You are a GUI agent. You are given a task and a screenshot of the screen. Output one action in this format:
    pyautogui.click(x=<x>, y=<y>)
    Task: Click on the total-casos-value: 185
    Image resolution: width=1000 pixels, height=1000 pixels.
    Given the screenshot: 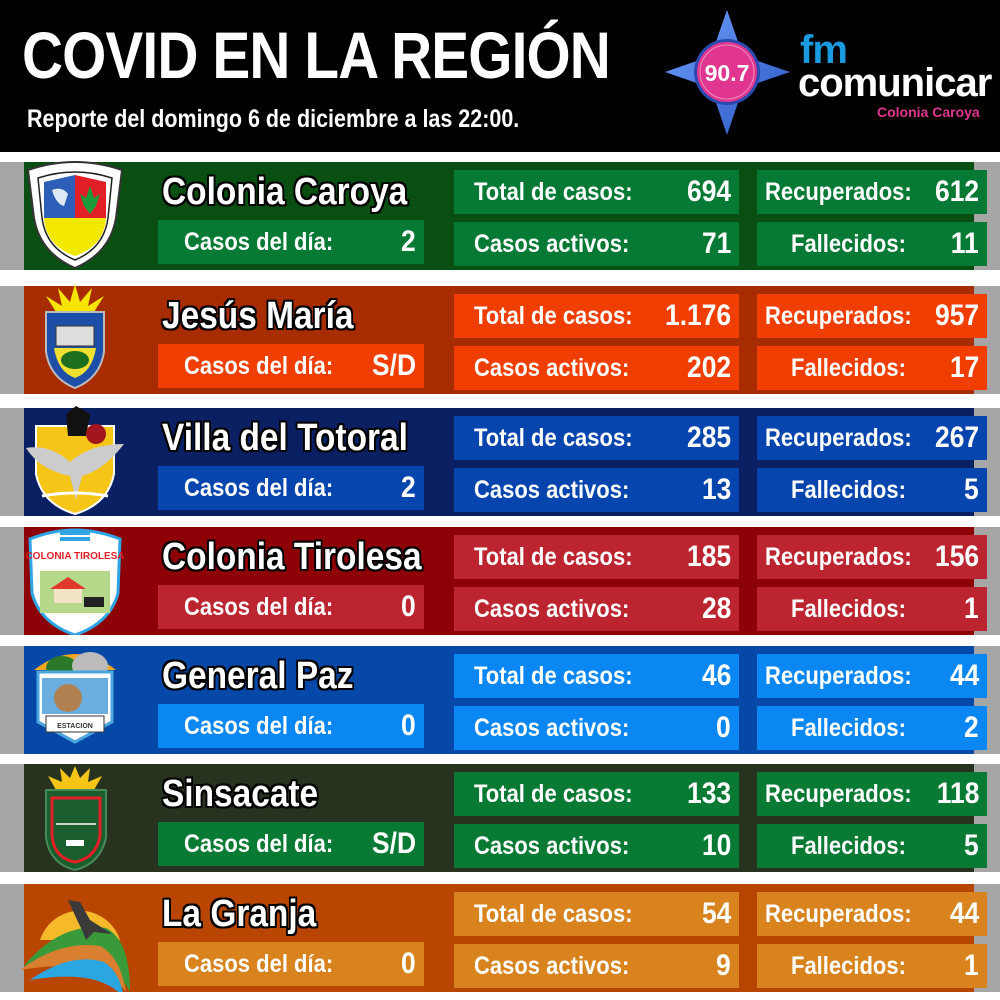 What is the action you would take?
    pyautogui.click(x=708, y=556)
    